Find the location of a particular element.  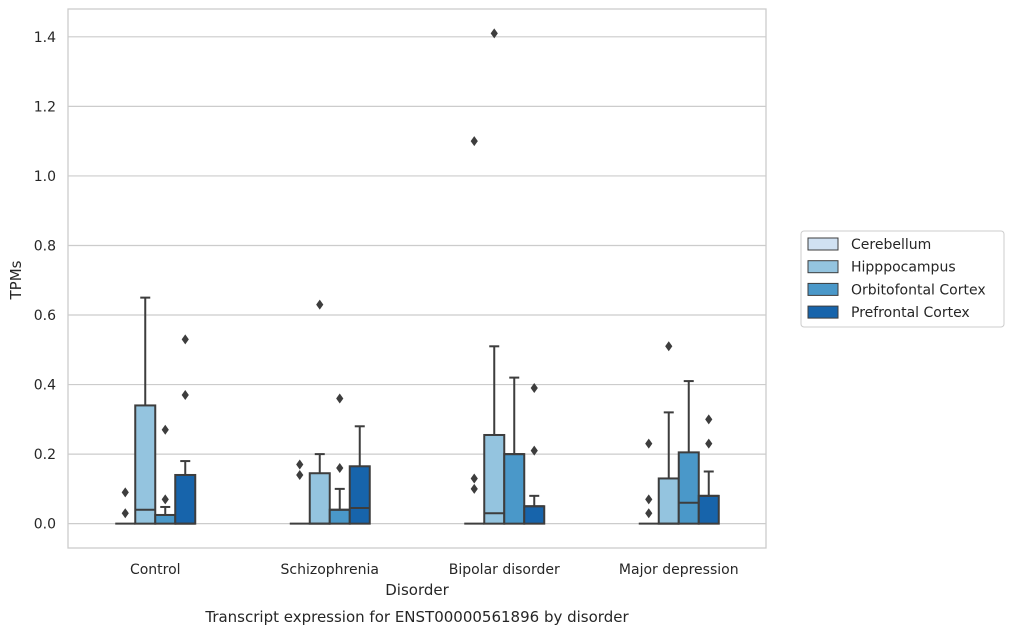

legend-label: Orbitofontal Cortex is located at coordinates (918, 290).